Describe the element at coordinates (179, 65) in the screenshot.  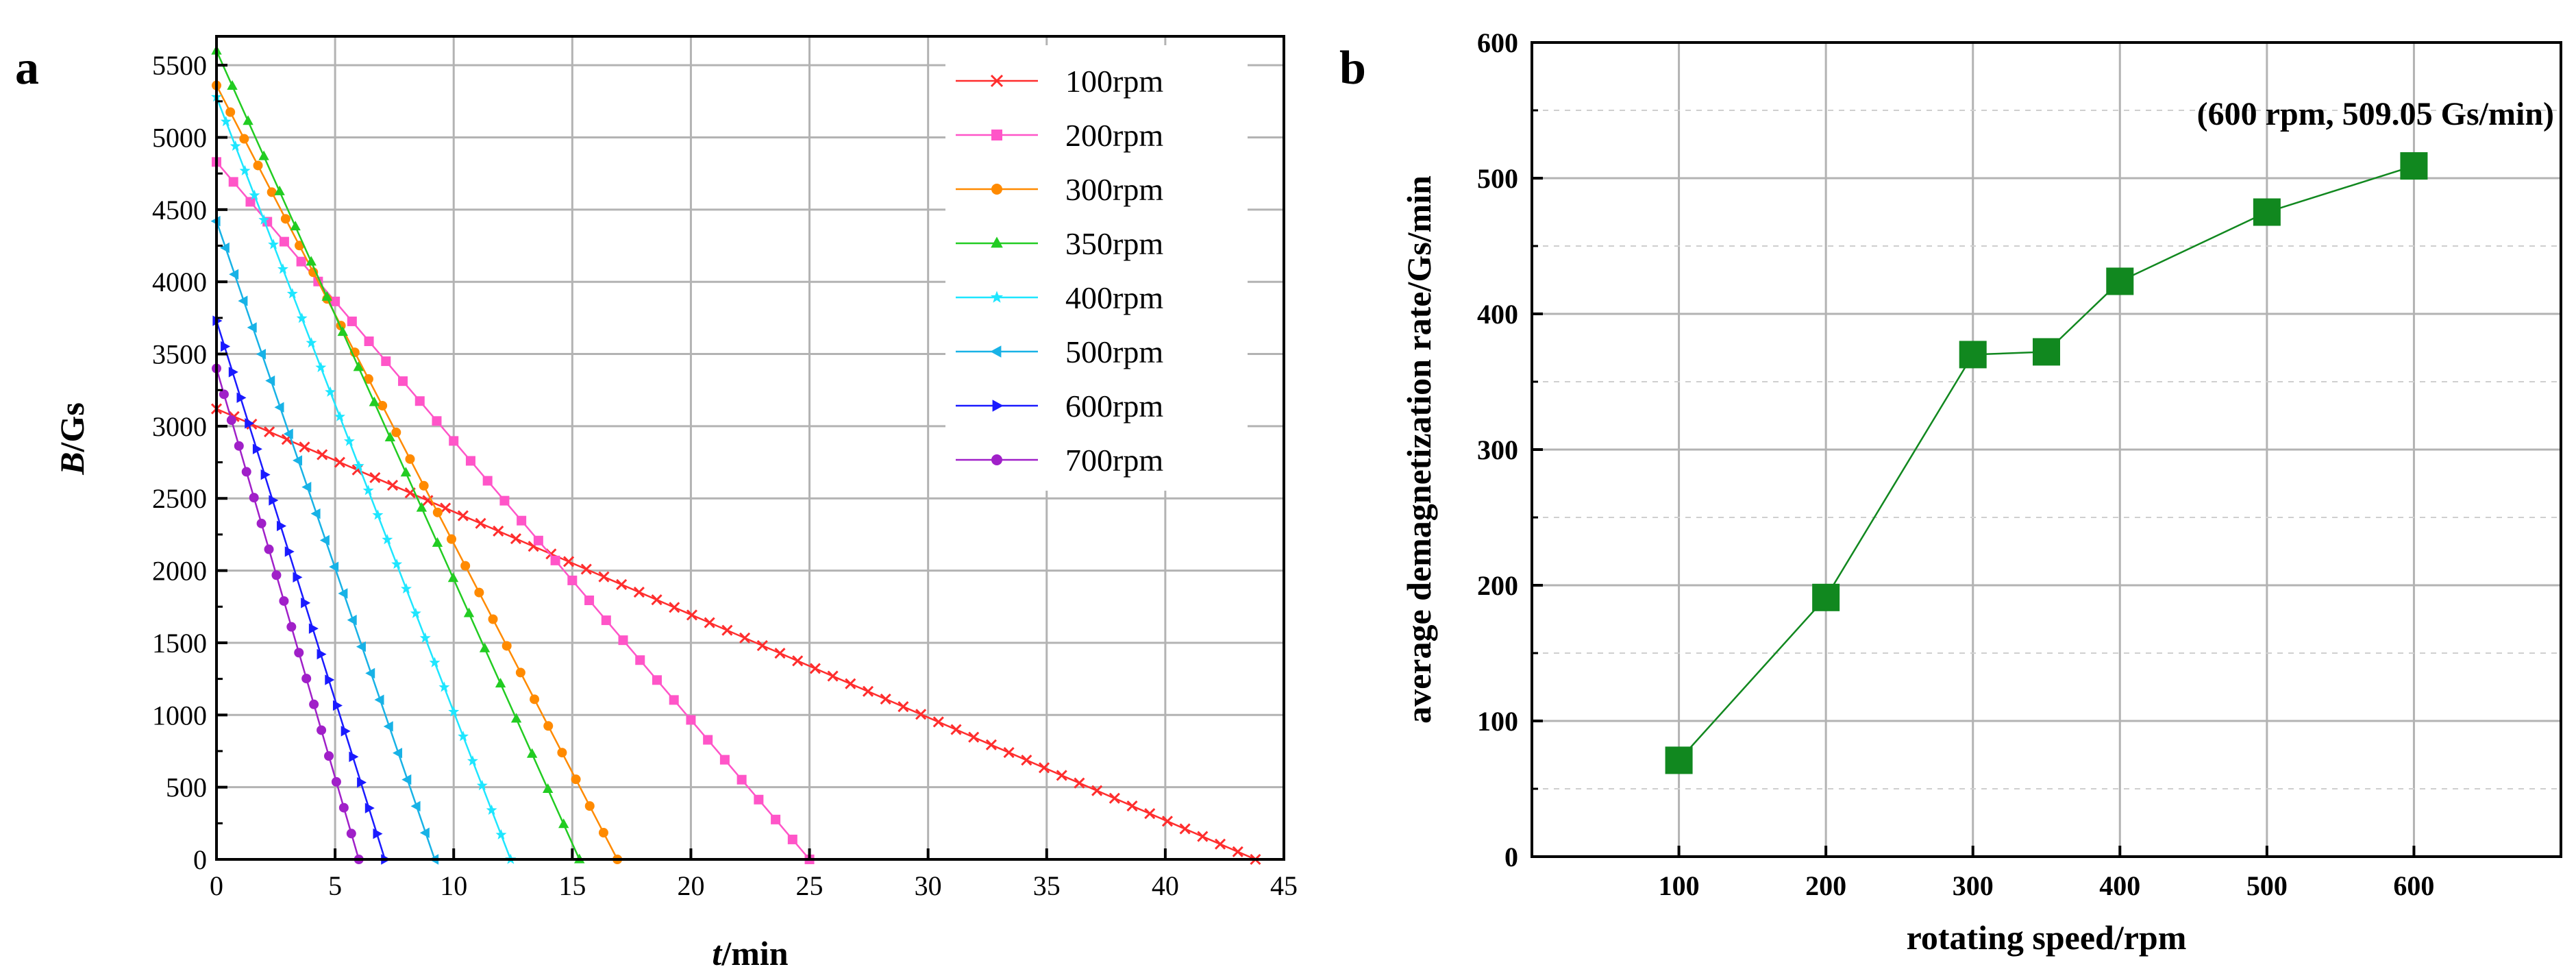
I see `chart-a-ytick-label: 5500` at that location.